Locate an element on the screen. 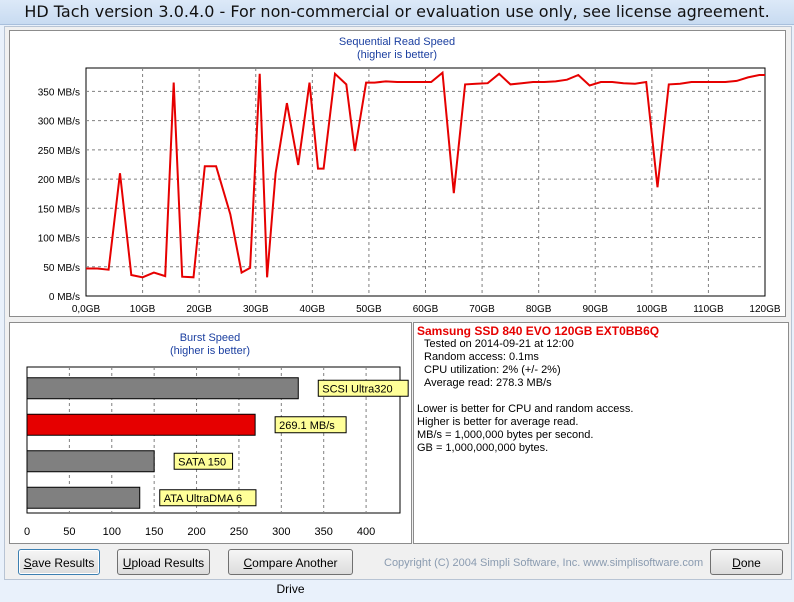 This screenshot has height=602, width=794. burst-x-tick-label: 200 is located at coordinates (196, 532).